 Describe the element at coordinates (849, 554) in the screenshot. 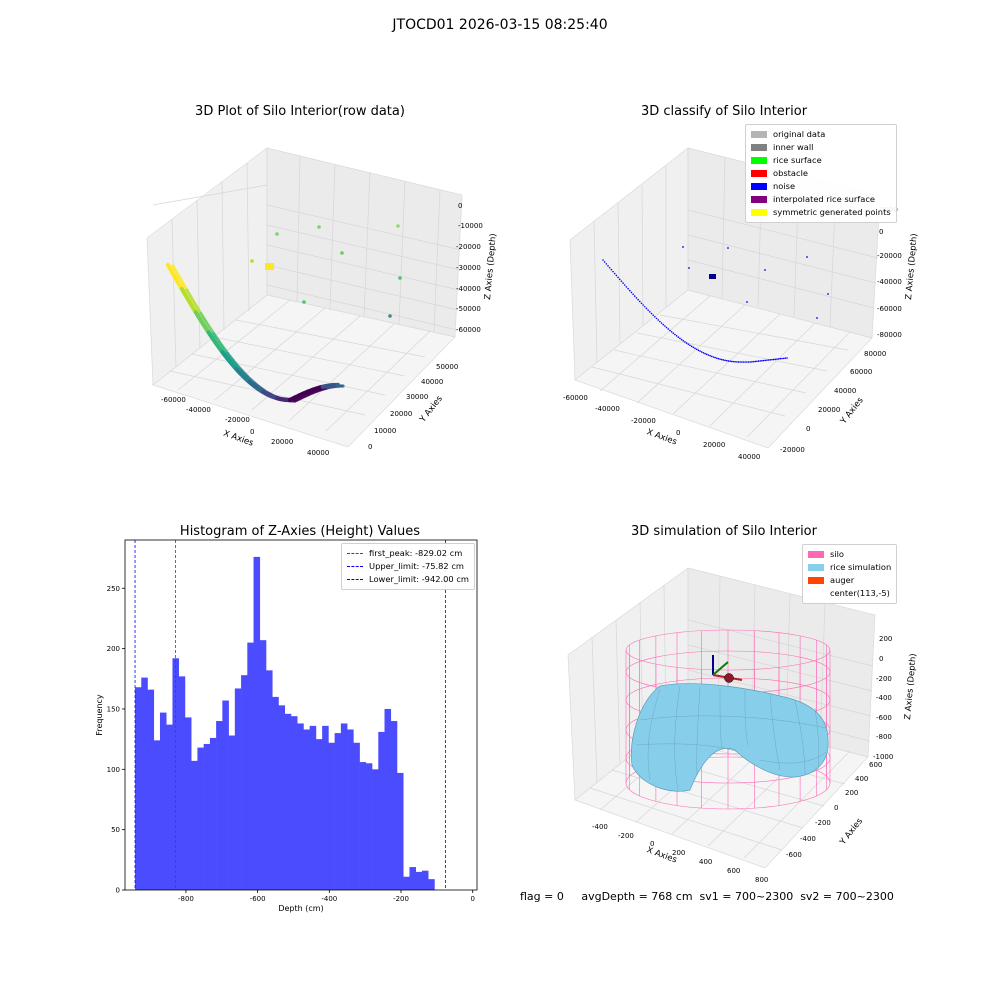

I see `legend-item: silo` at that location.